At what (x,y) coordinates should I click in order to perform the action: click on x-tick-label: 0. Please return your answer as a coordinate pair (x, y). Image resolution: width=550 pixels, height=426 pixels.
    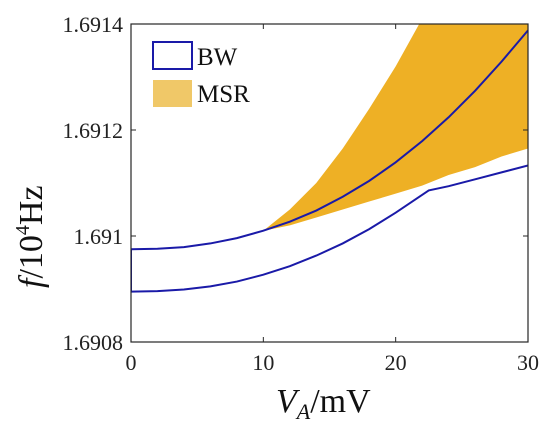
    Looking at the image, I should click on (131, 362).